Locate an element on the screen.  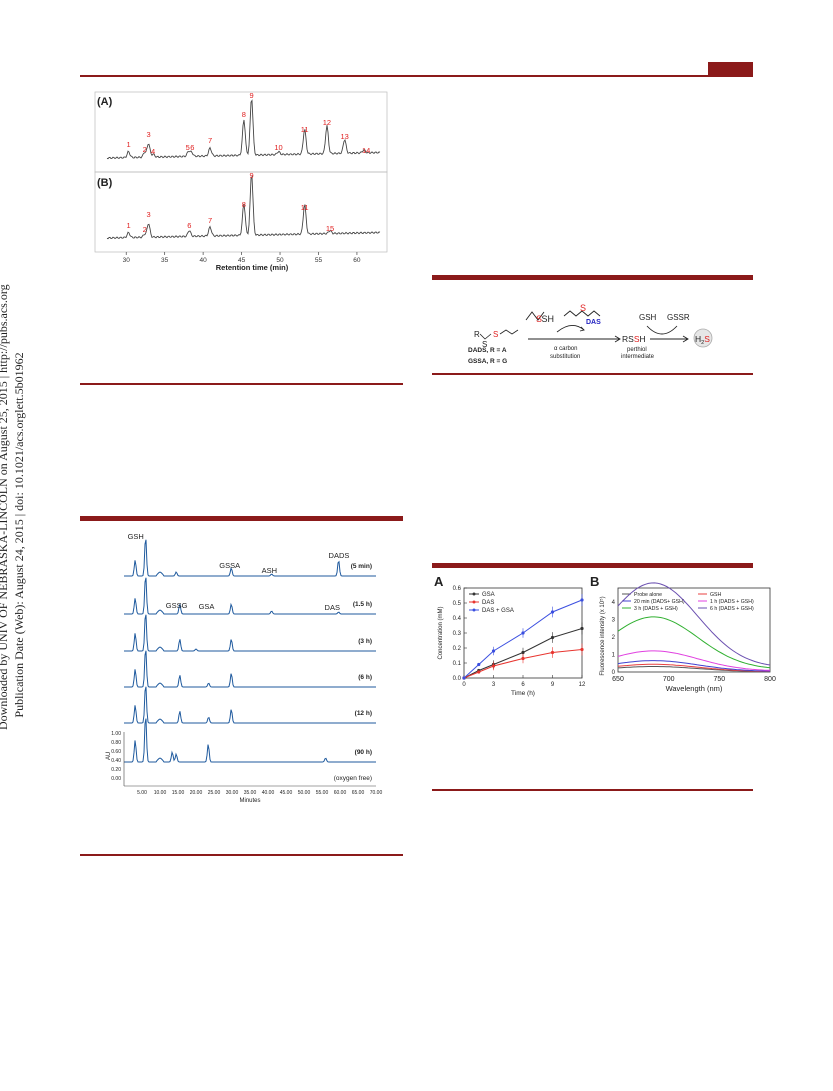
chartB-ytick-3: 3 is located at coordinates (614, 621).